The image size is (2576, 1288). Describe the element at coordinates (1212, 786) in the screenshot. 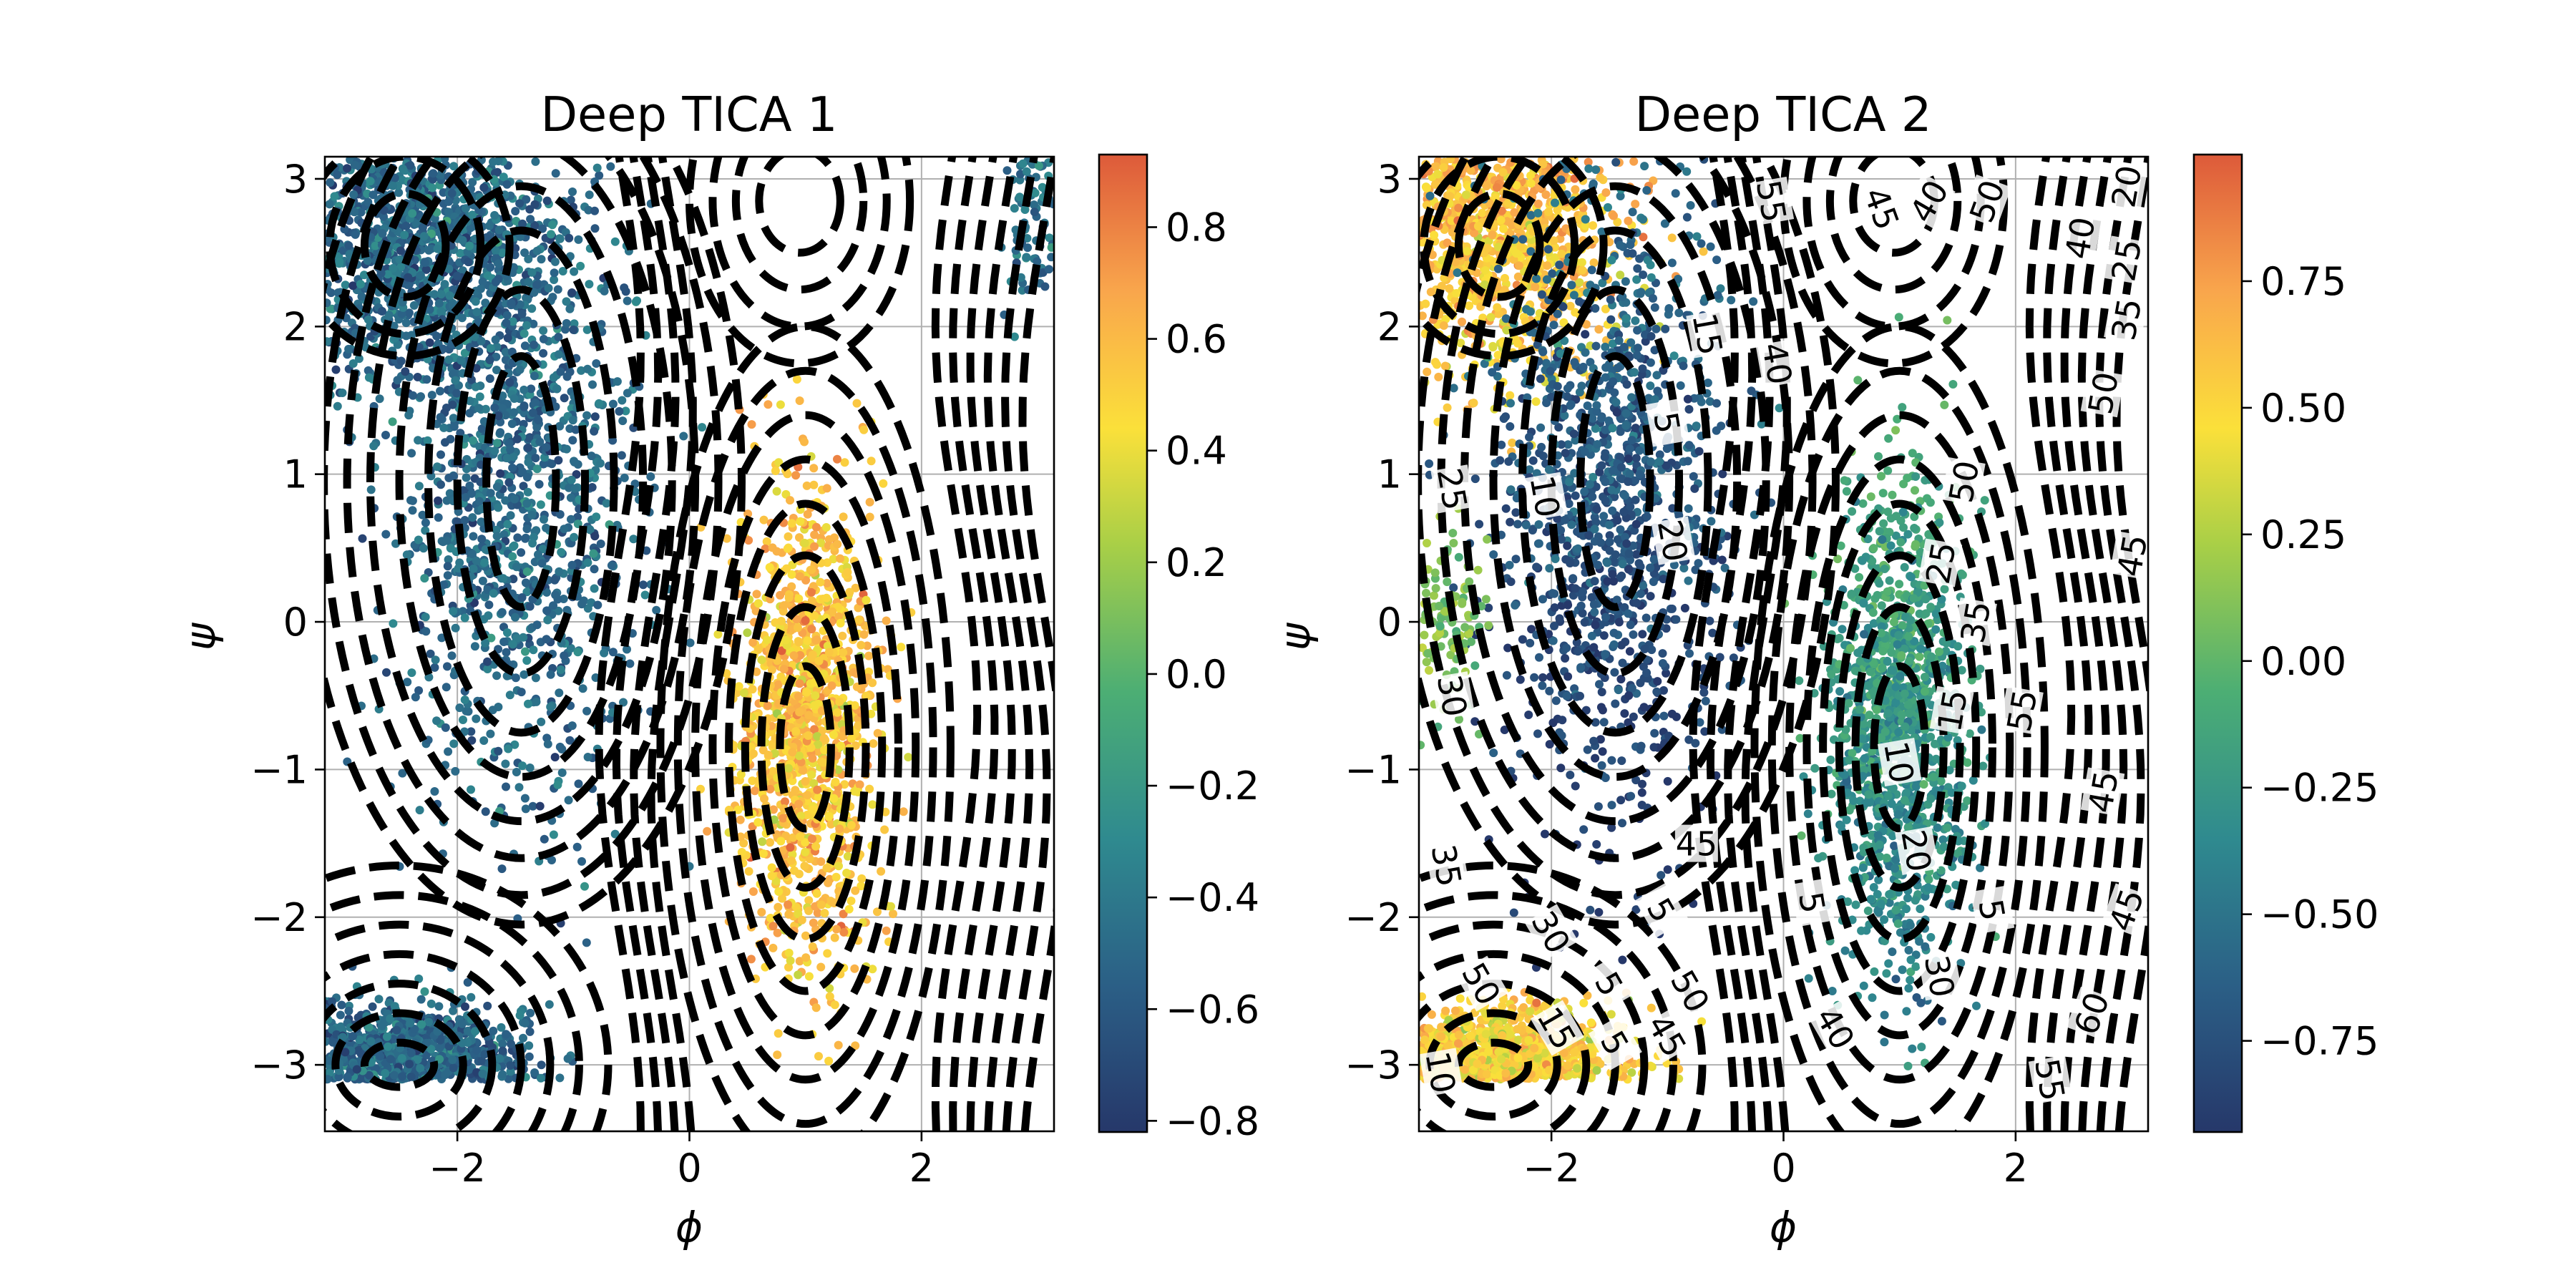

I see `colorbar-tick-label: −0.2` at that location.